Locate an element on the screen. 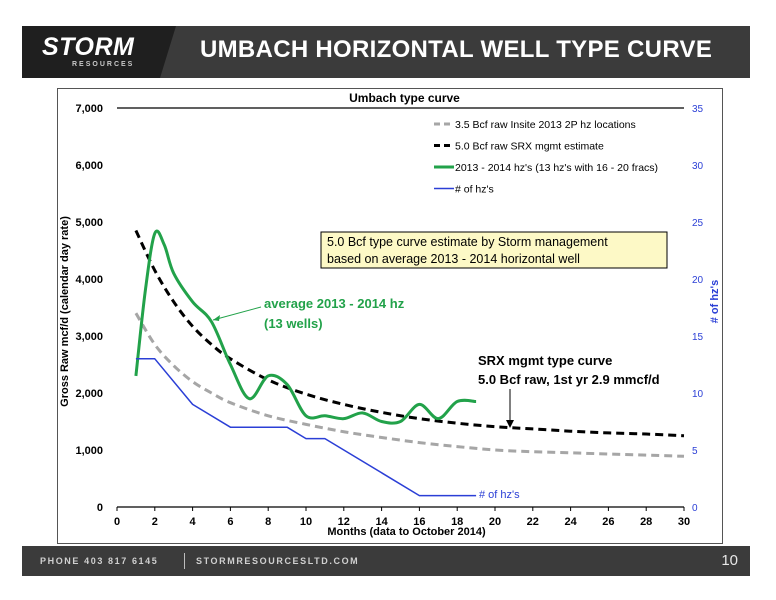 This screenshot has width=776, height=600. slide-title: UMBACH HORIZONTAL WELL TYPE CURVE is located at coordinates (456, 49).